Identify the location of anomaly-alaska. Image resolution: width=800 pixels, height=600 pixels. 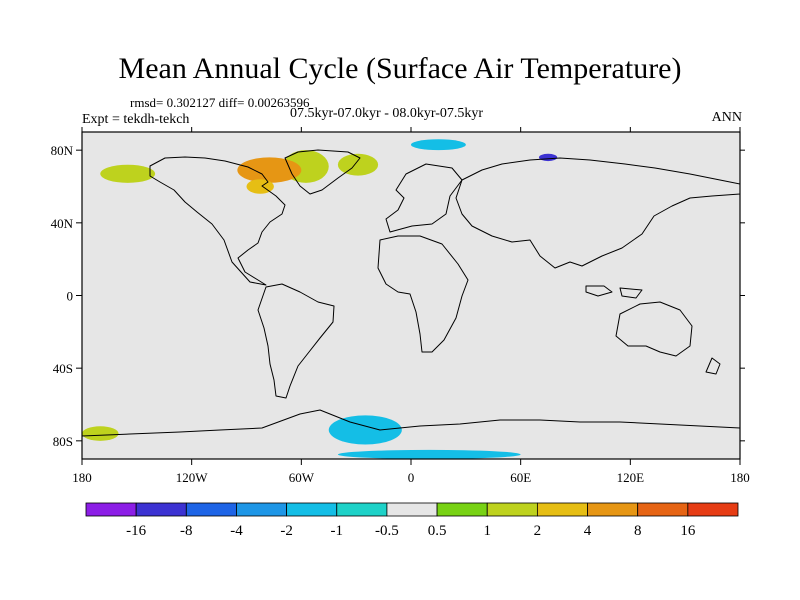
(128, 173).